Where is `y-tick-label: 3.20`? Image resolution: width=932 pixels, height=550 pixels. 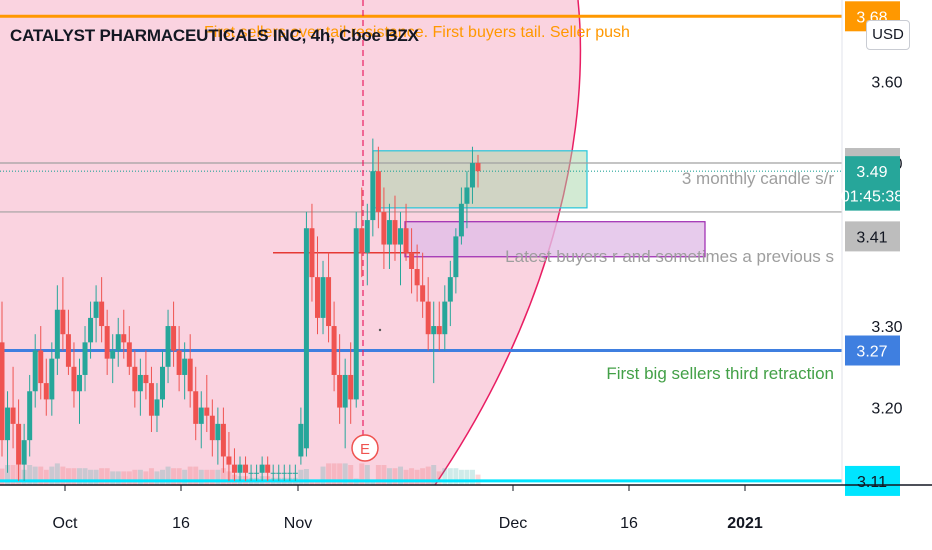 y-tick-label: 3.20 is located at coordinates (886, 409).